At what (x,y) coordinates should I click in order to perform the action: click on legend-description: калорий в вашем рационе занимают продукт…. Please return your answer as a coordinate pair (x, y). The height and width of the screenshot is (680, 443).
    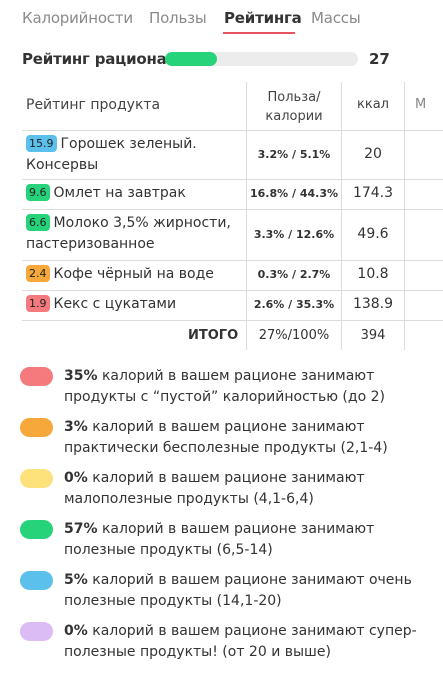
    Looking at the image, I should click on (224, 386).